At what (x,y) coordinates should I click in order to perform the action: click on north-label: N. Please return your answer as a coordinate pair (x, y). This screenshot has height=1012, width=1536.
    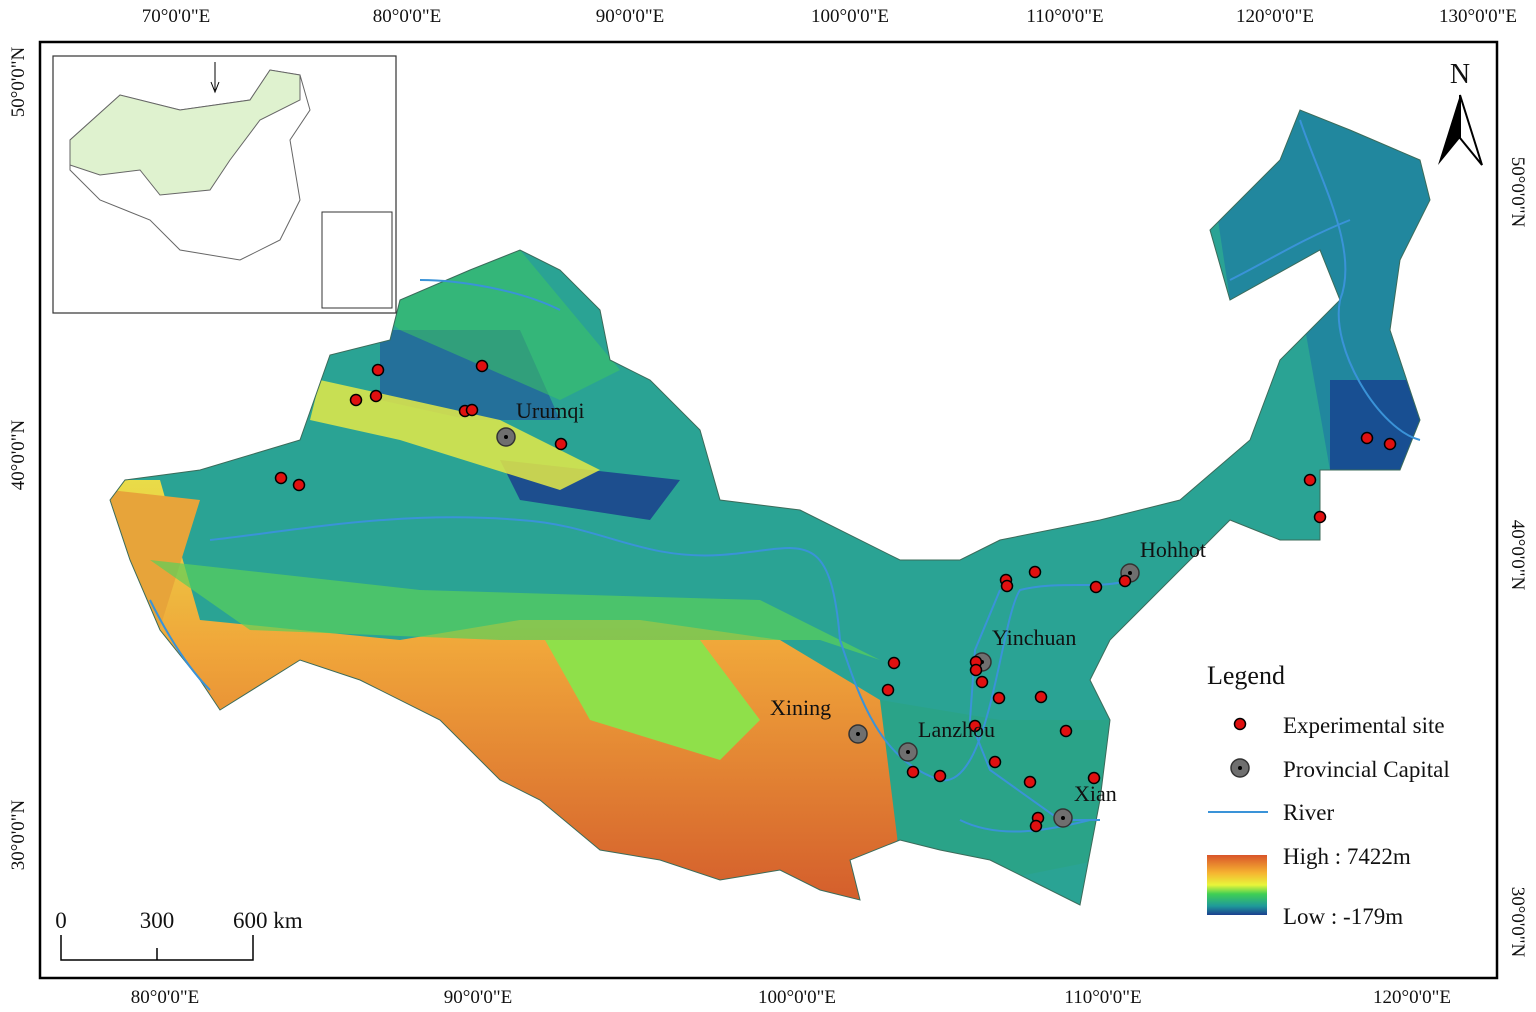
    Looking at the image, I should click on (1460, 74).